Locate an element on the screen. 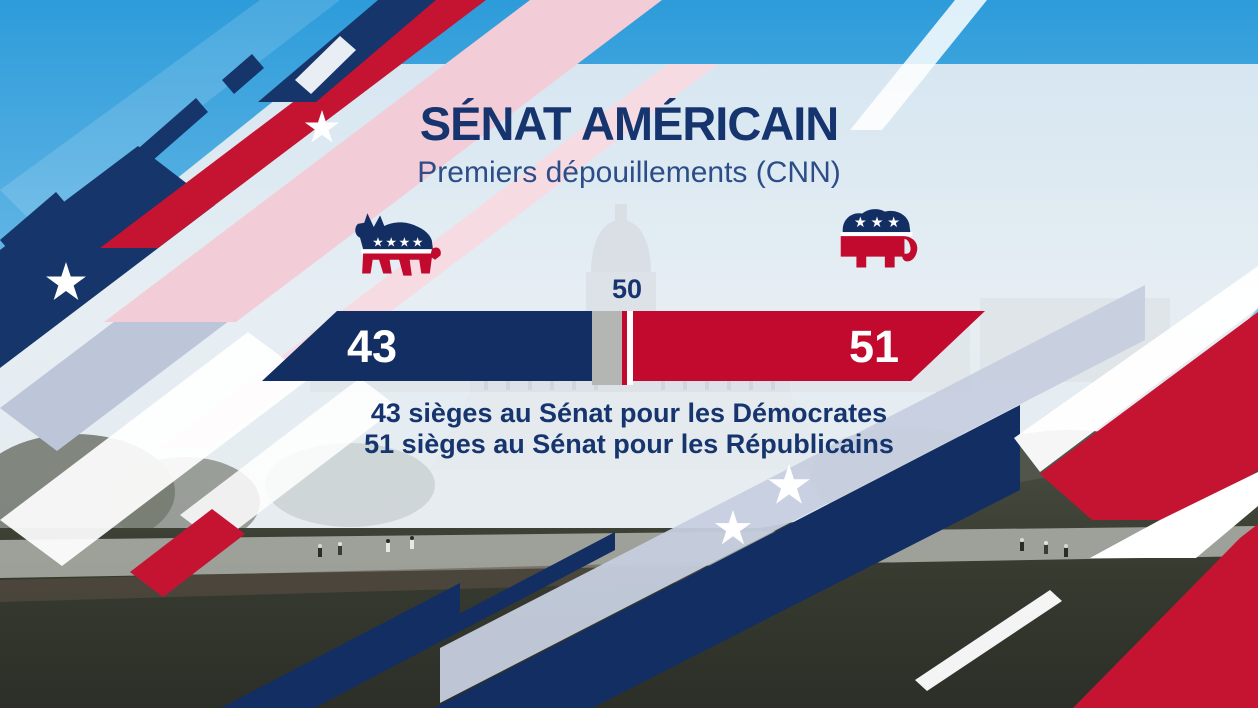 Image resolution: width=1258 pixels, height=708 pixels. democrat-seats-value: 43 is located at coordinates (372, 346).